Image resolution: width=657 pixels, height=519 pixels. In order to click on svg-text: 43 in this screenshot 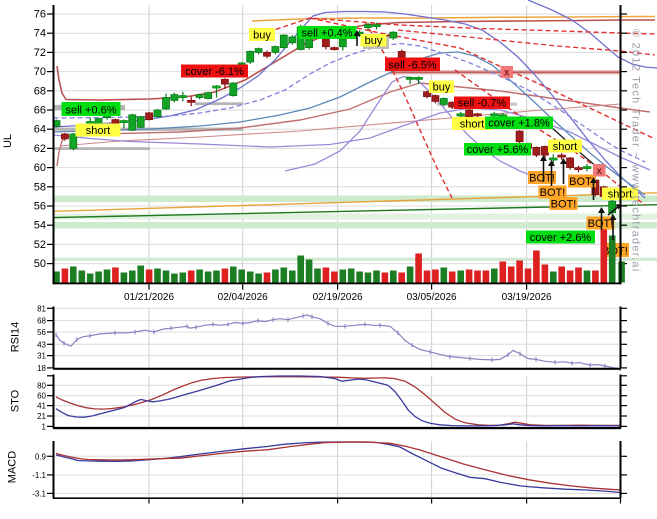, I will do `click(41, 344)`.